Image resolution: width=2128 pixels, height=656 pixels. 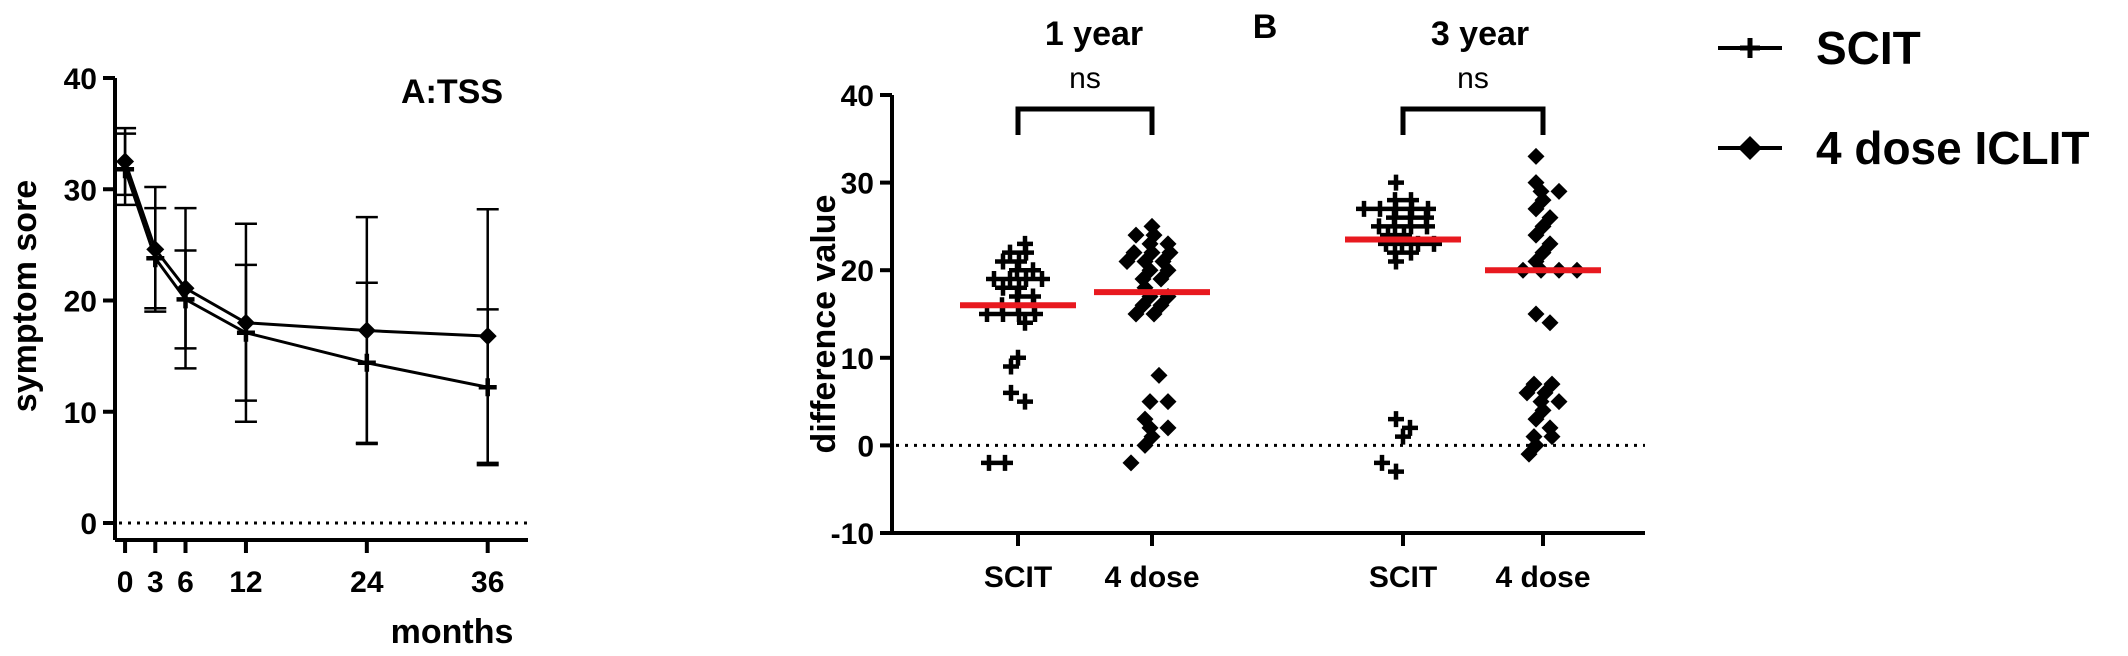 What do you see at coordinates (80, 79) in the screenshot?
I see `panel-a-y-tick-label: 40` at bounding box center [80, 79].